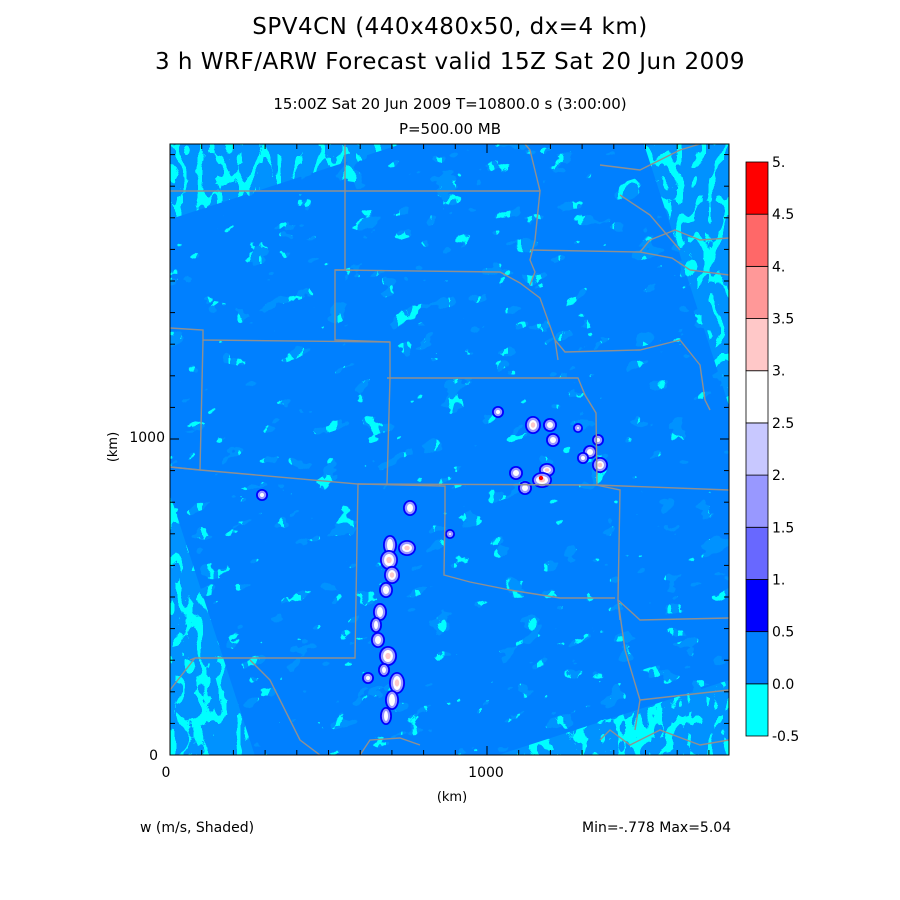 Image resolution: width=900 pixels, height=900 pixels. I want to click on colorbar-label-10: 4.5, so click(783, 215).